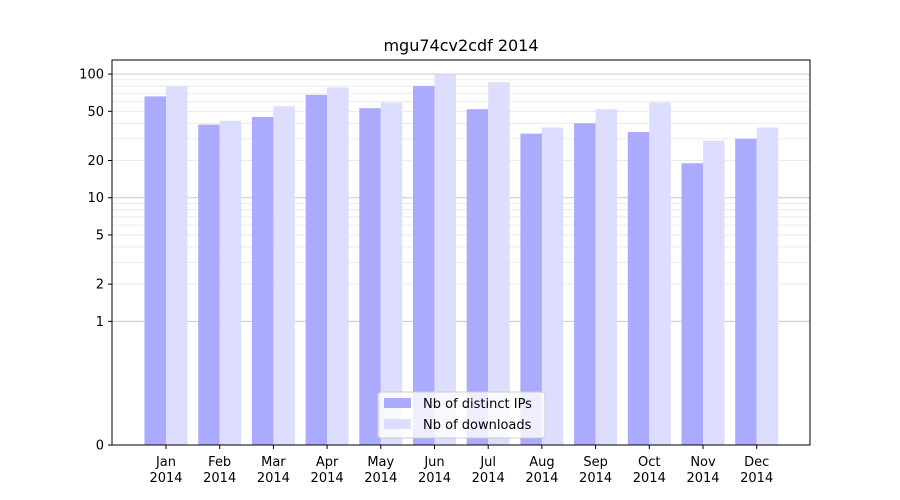 The image size is (900, 500). I want to click on x-tick-label: May 2014, so click(380, 470).